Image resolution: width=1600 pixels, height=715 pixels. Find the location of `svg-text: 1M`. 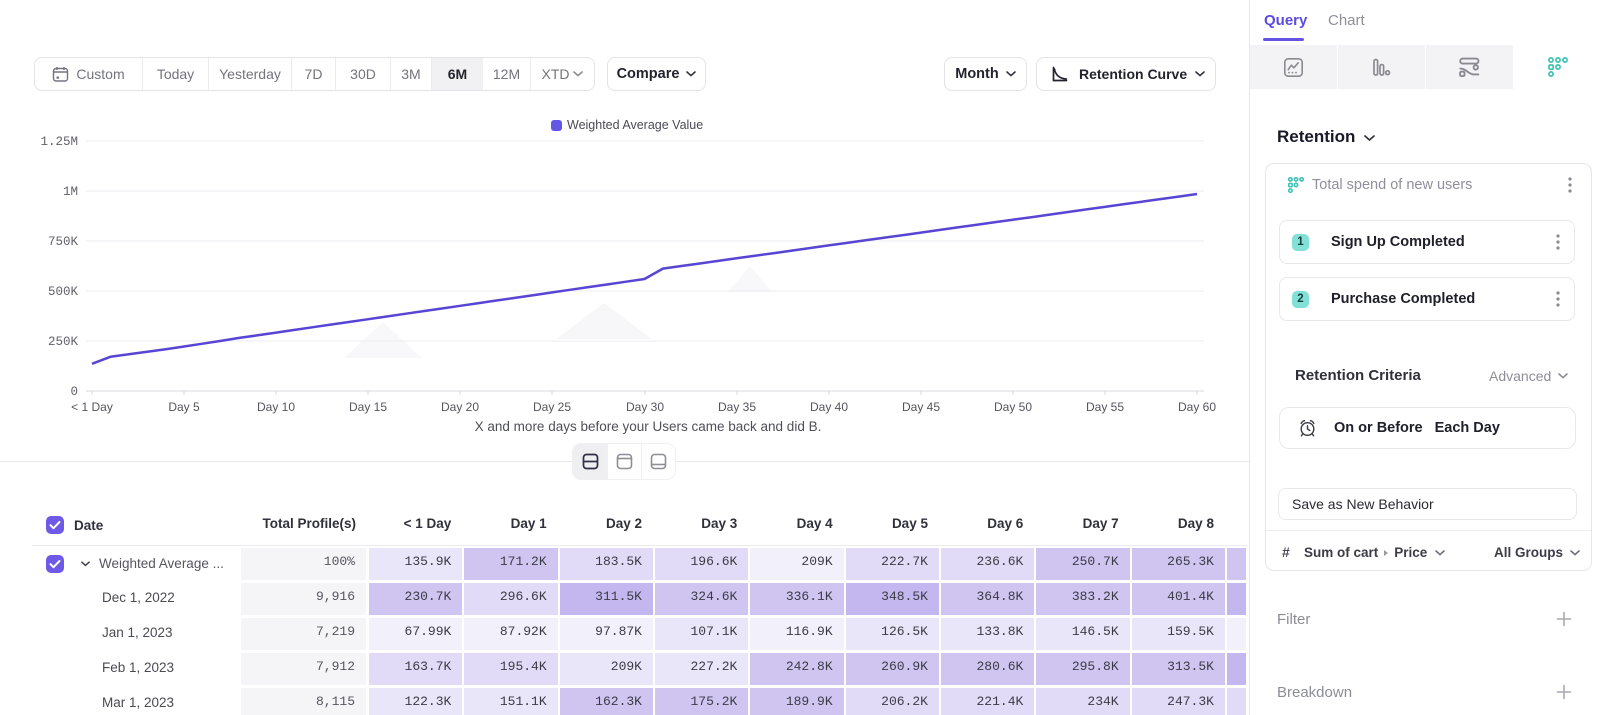

svg-text: 1M is located at coordinates (70, 192).